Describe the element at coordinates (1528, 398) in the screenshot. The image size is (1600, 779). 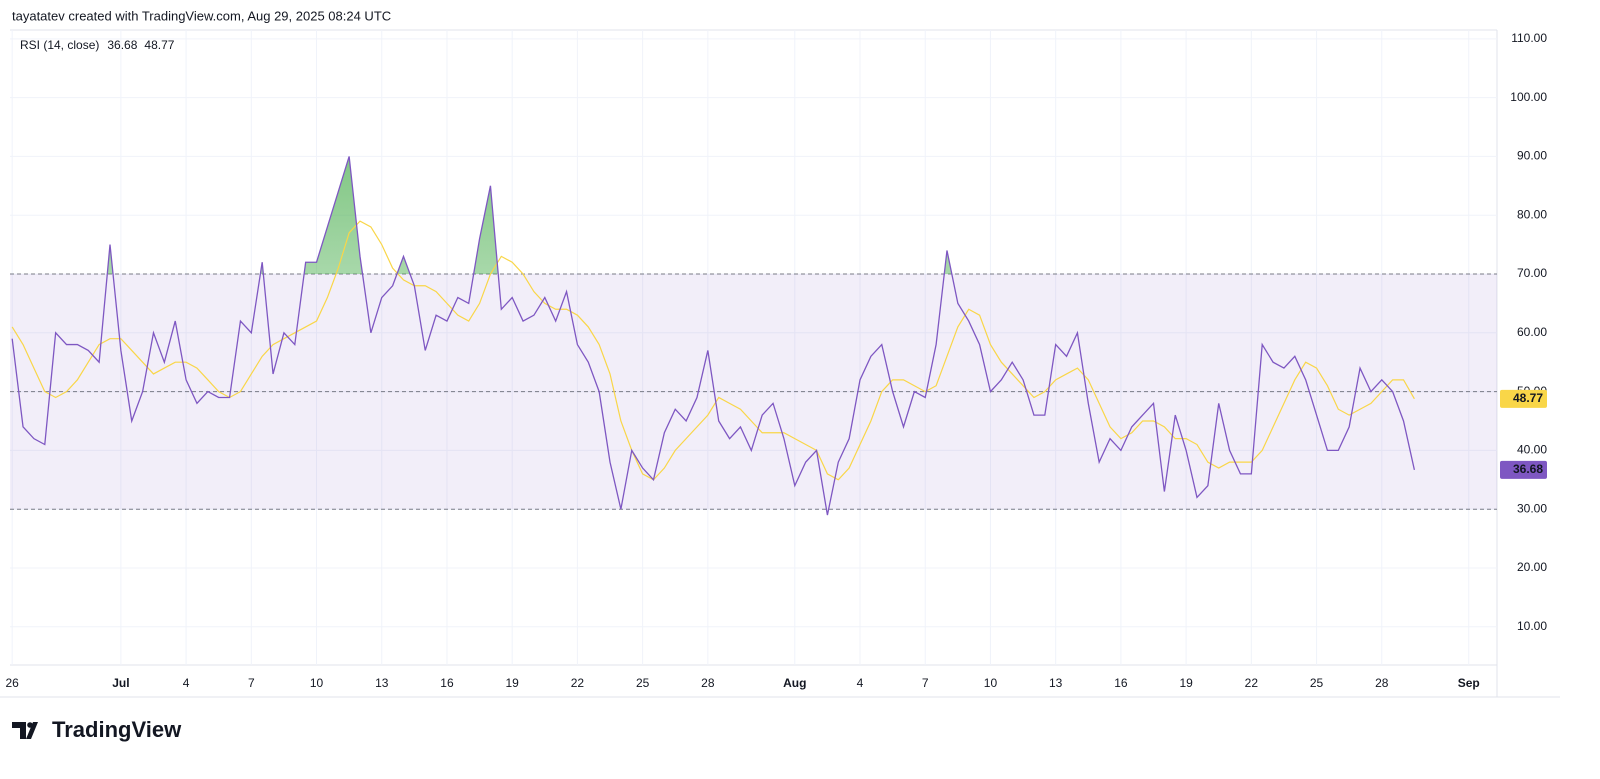
I see `last-value-label: 48.77` at that location.